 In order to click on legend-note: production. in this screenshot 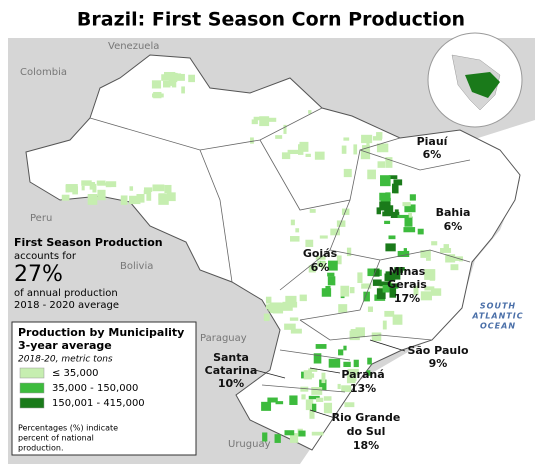, I will do `click(41, 448)`.